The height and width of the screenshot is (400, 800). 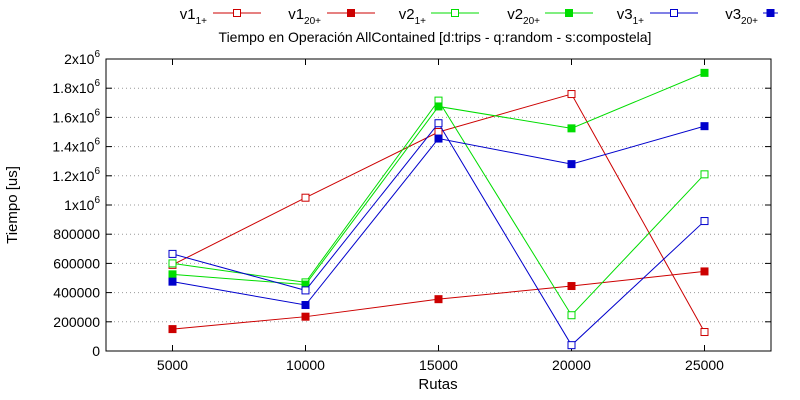 I want to click on y-tick-label: 2x10⁶, so click(x=82, y=58).